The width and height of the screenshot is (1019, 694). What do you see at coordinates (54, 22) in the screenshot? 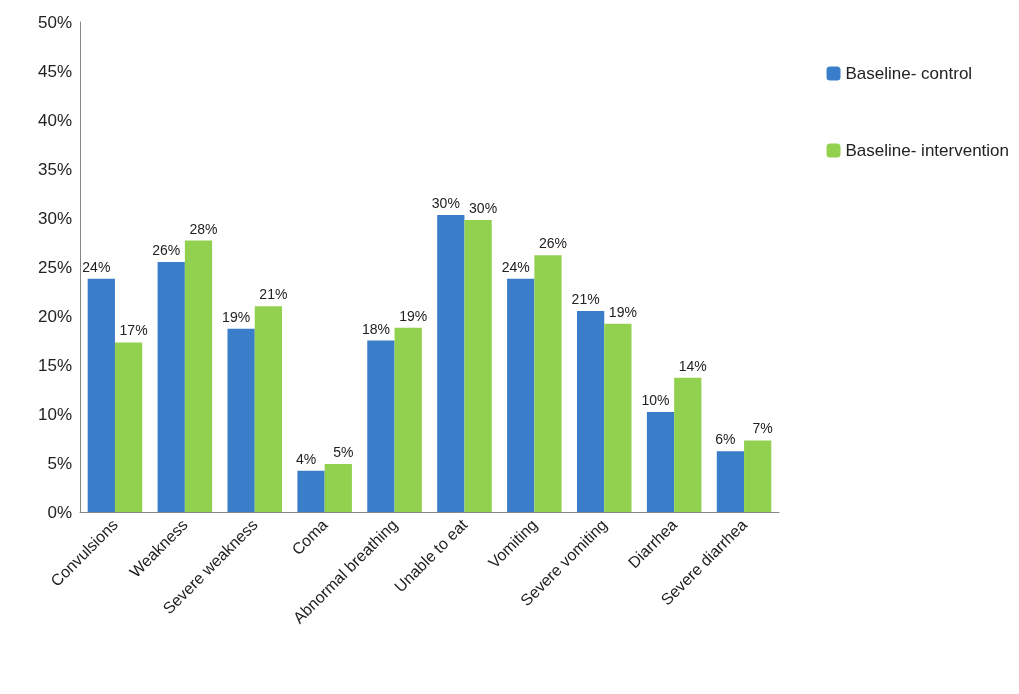
I see `y-tick-label: 50%` at bounding box center [54, 22].